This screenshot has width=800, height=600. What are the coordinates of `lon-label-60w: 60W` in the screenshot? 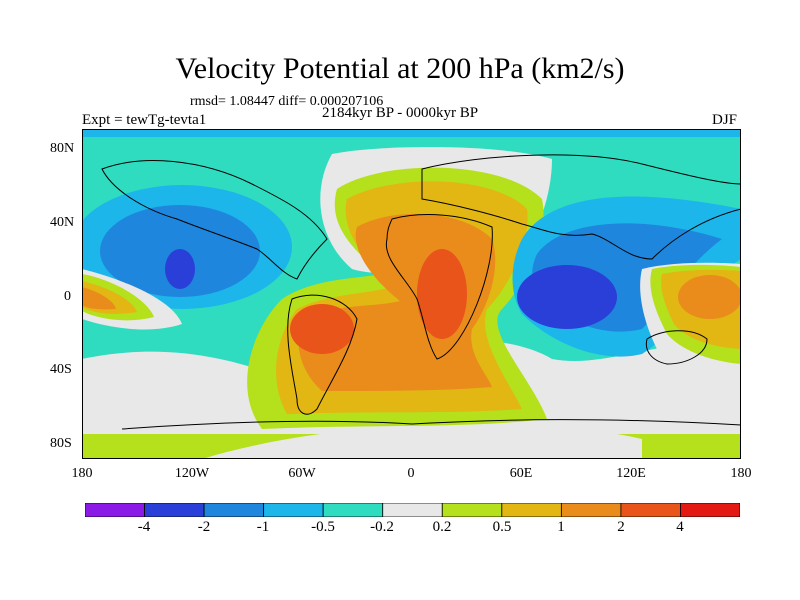 It's located at (302, 473).